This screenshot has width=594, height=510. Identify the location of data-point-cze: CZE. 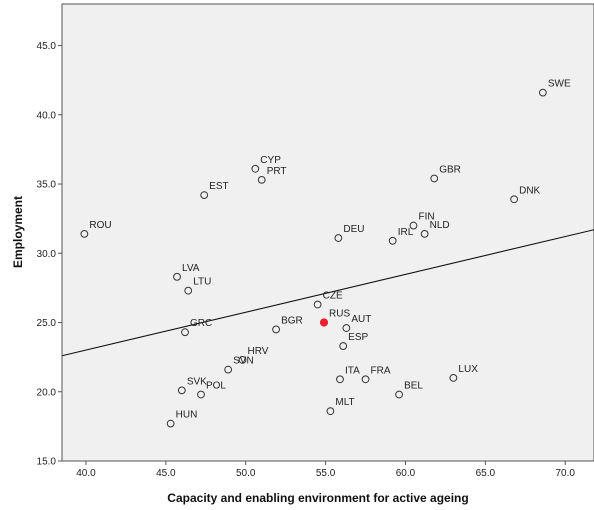
(328, 300).